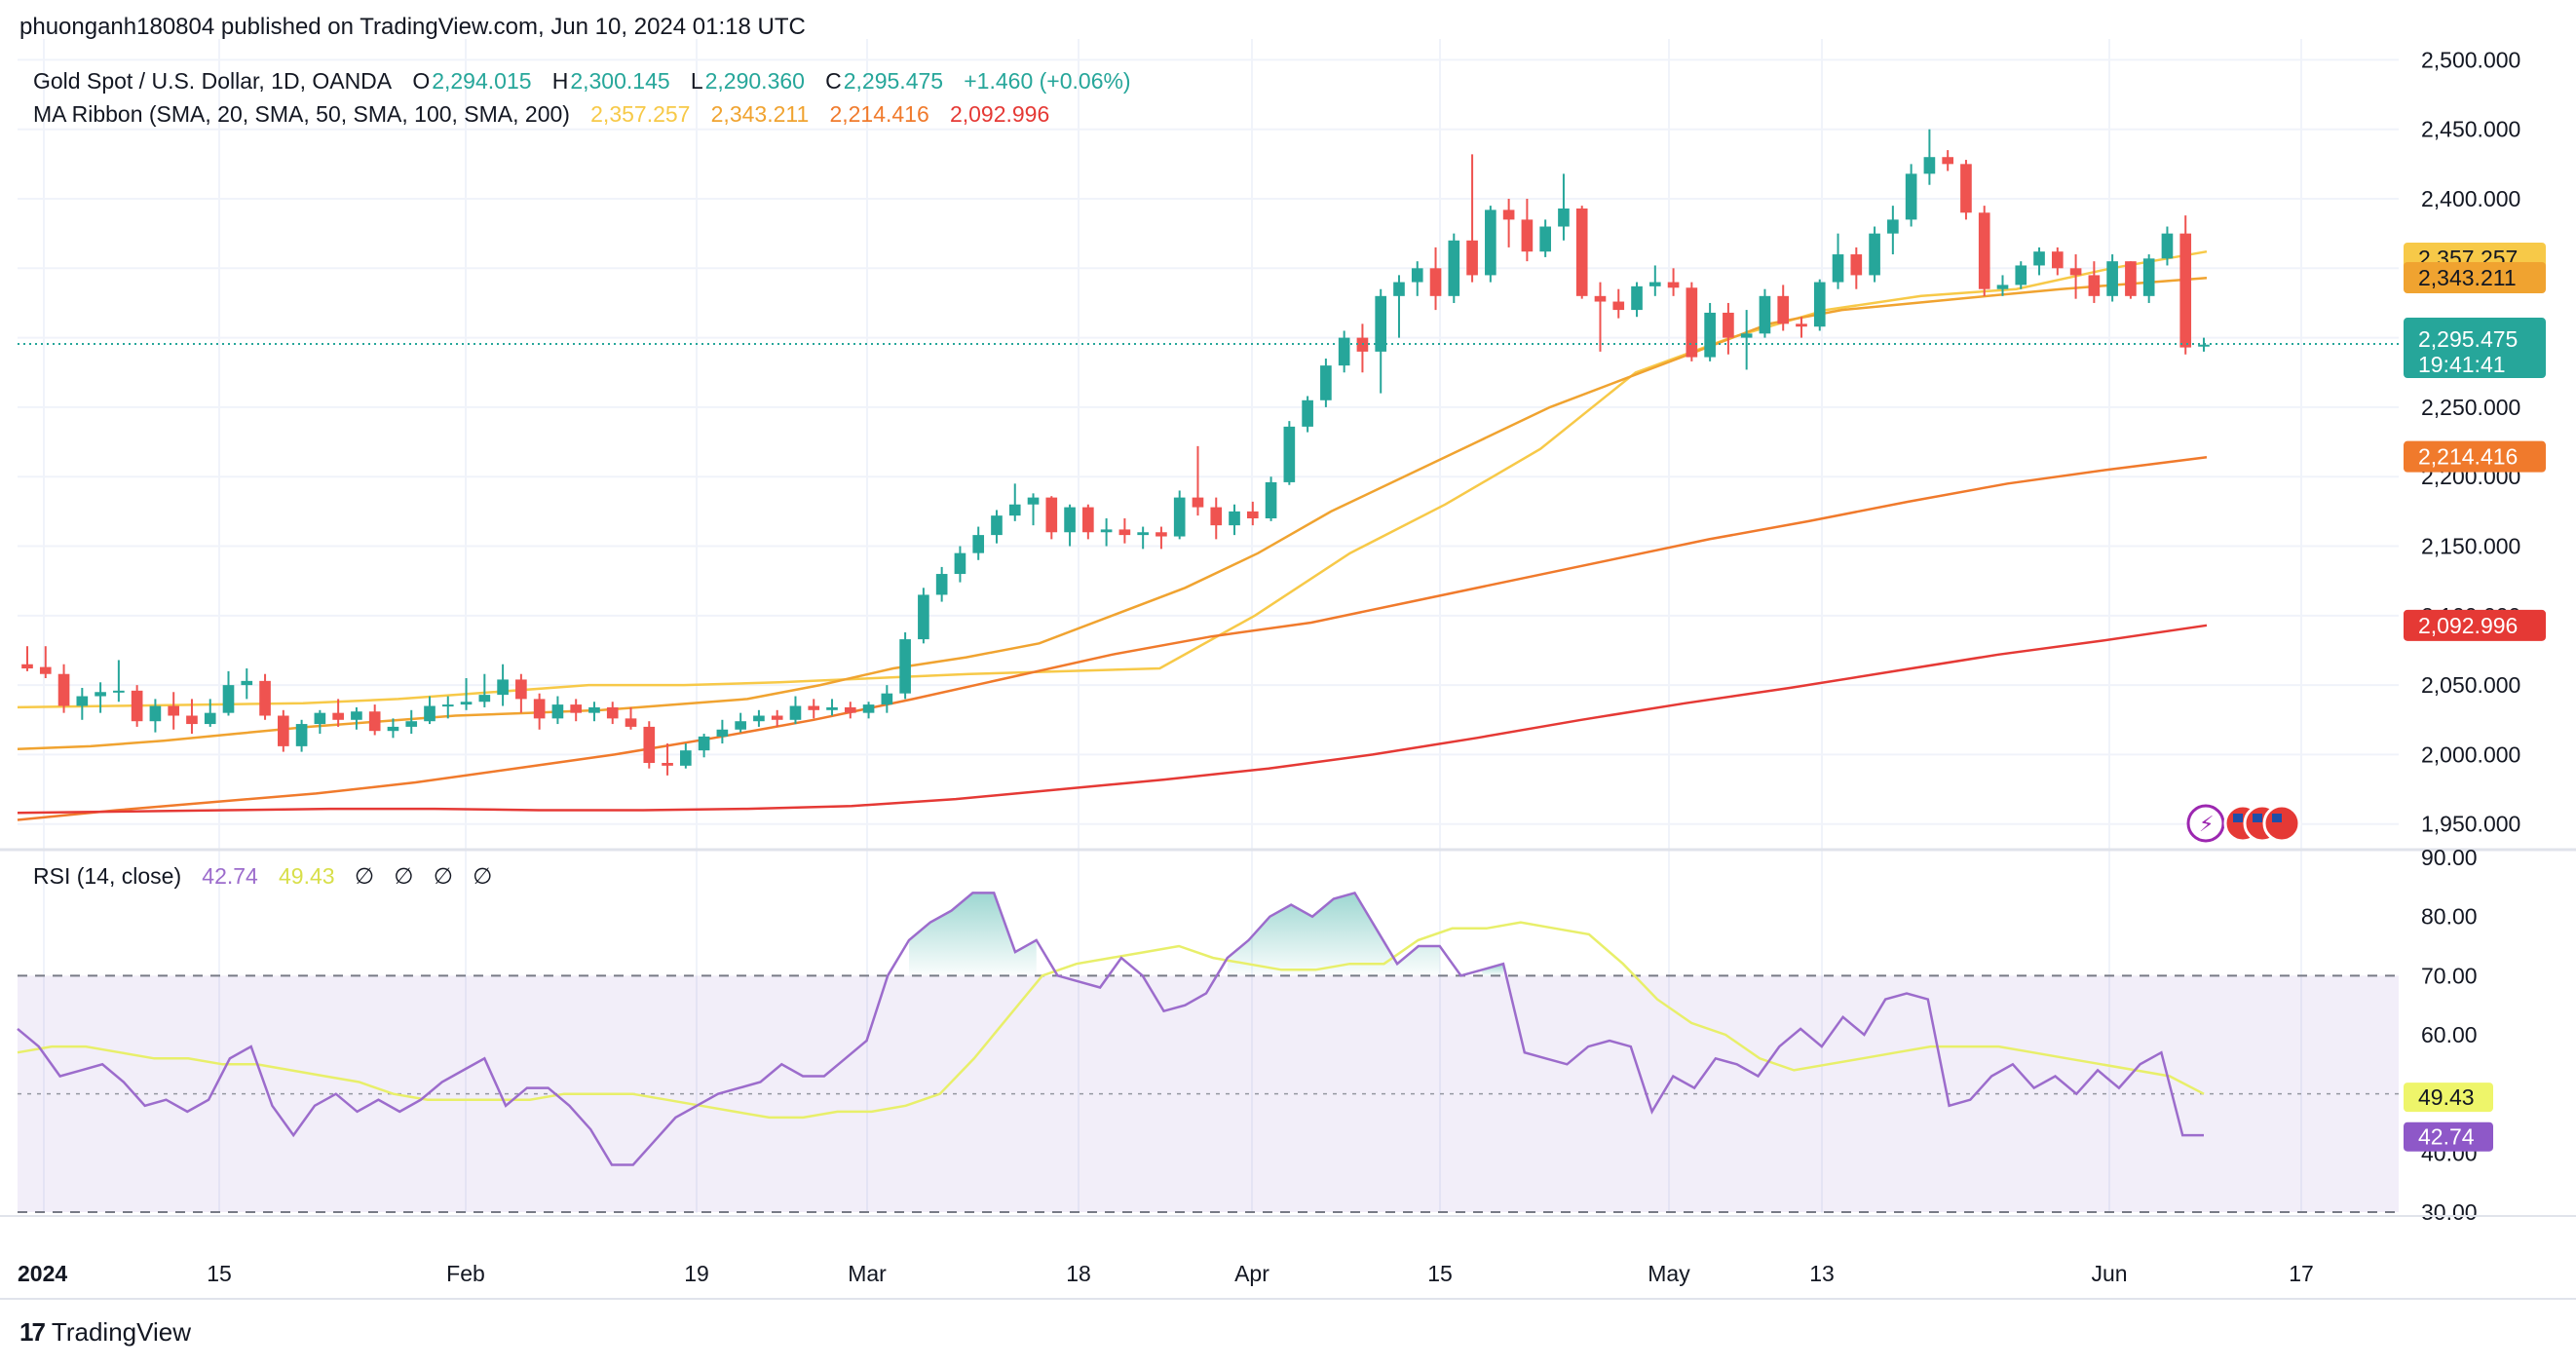 This screenshot has width=2576, height=1368. Describe the element at coordinates (879, 114) in the screenshot. I see `sma100-value: 2,214.416` at that location.